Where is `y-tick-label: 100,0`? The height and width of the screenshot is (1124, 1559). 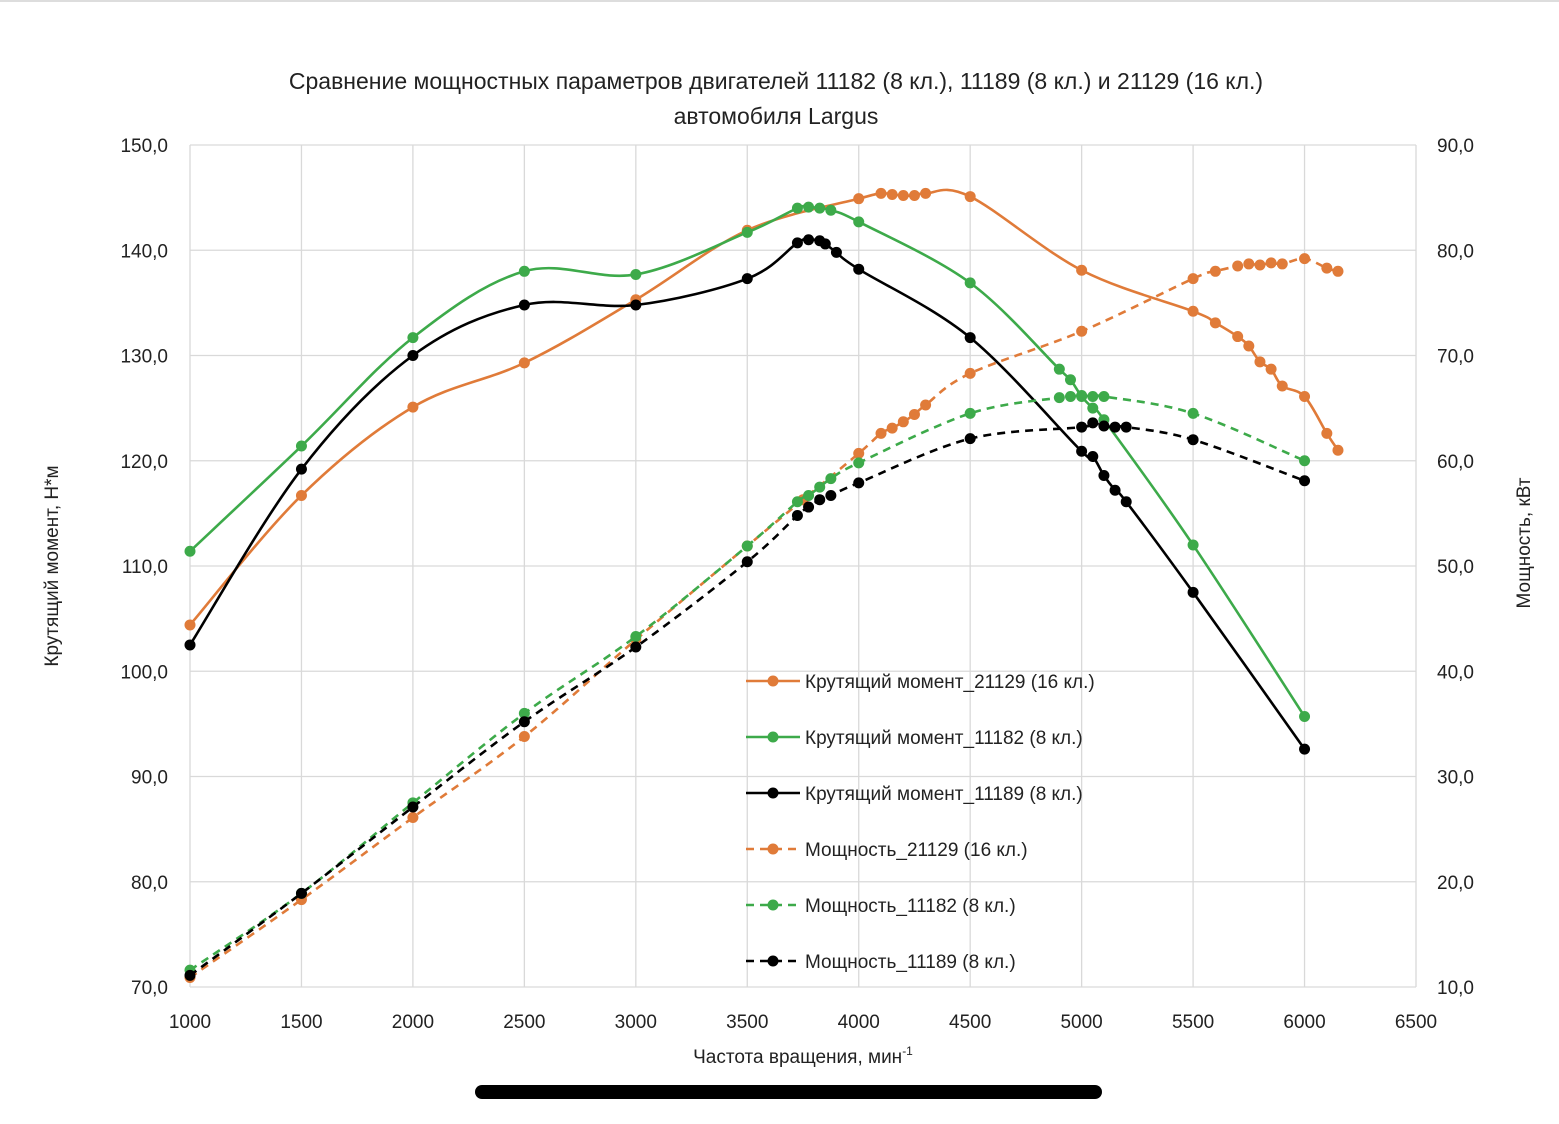 y-tick-label: 100,0 is located at coordinates (144, 672).